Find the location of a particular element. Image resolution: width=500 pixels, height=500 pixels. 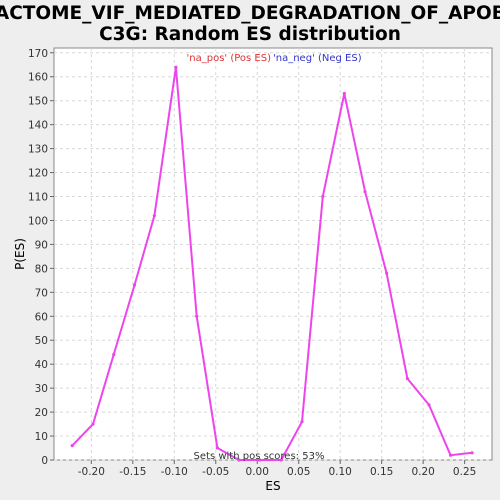

x-tick-label: -0.20 is located at coordinates (91, 472).